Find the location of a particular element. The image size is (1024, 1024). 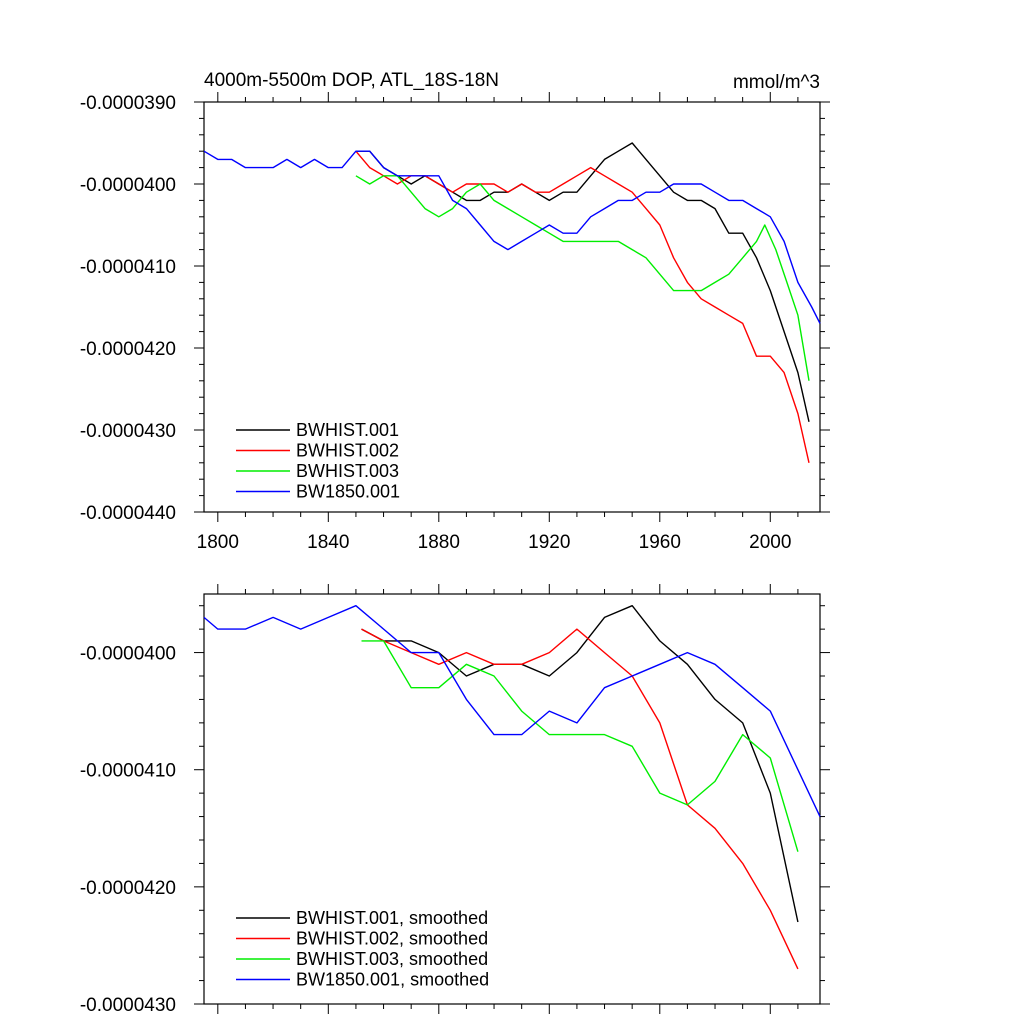

x-tick-label: 1880 is located at coordinates (439, 542).